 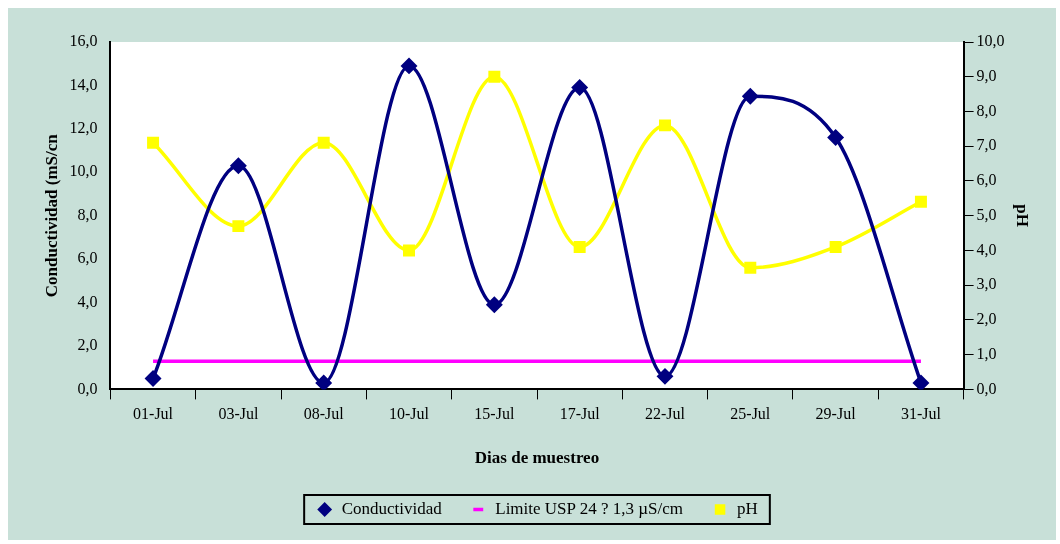 What do you see at coordinates (580, 414) in the screenshot?
I see `x-tick-label: 17-Jul` at bounding box center [580, 414].